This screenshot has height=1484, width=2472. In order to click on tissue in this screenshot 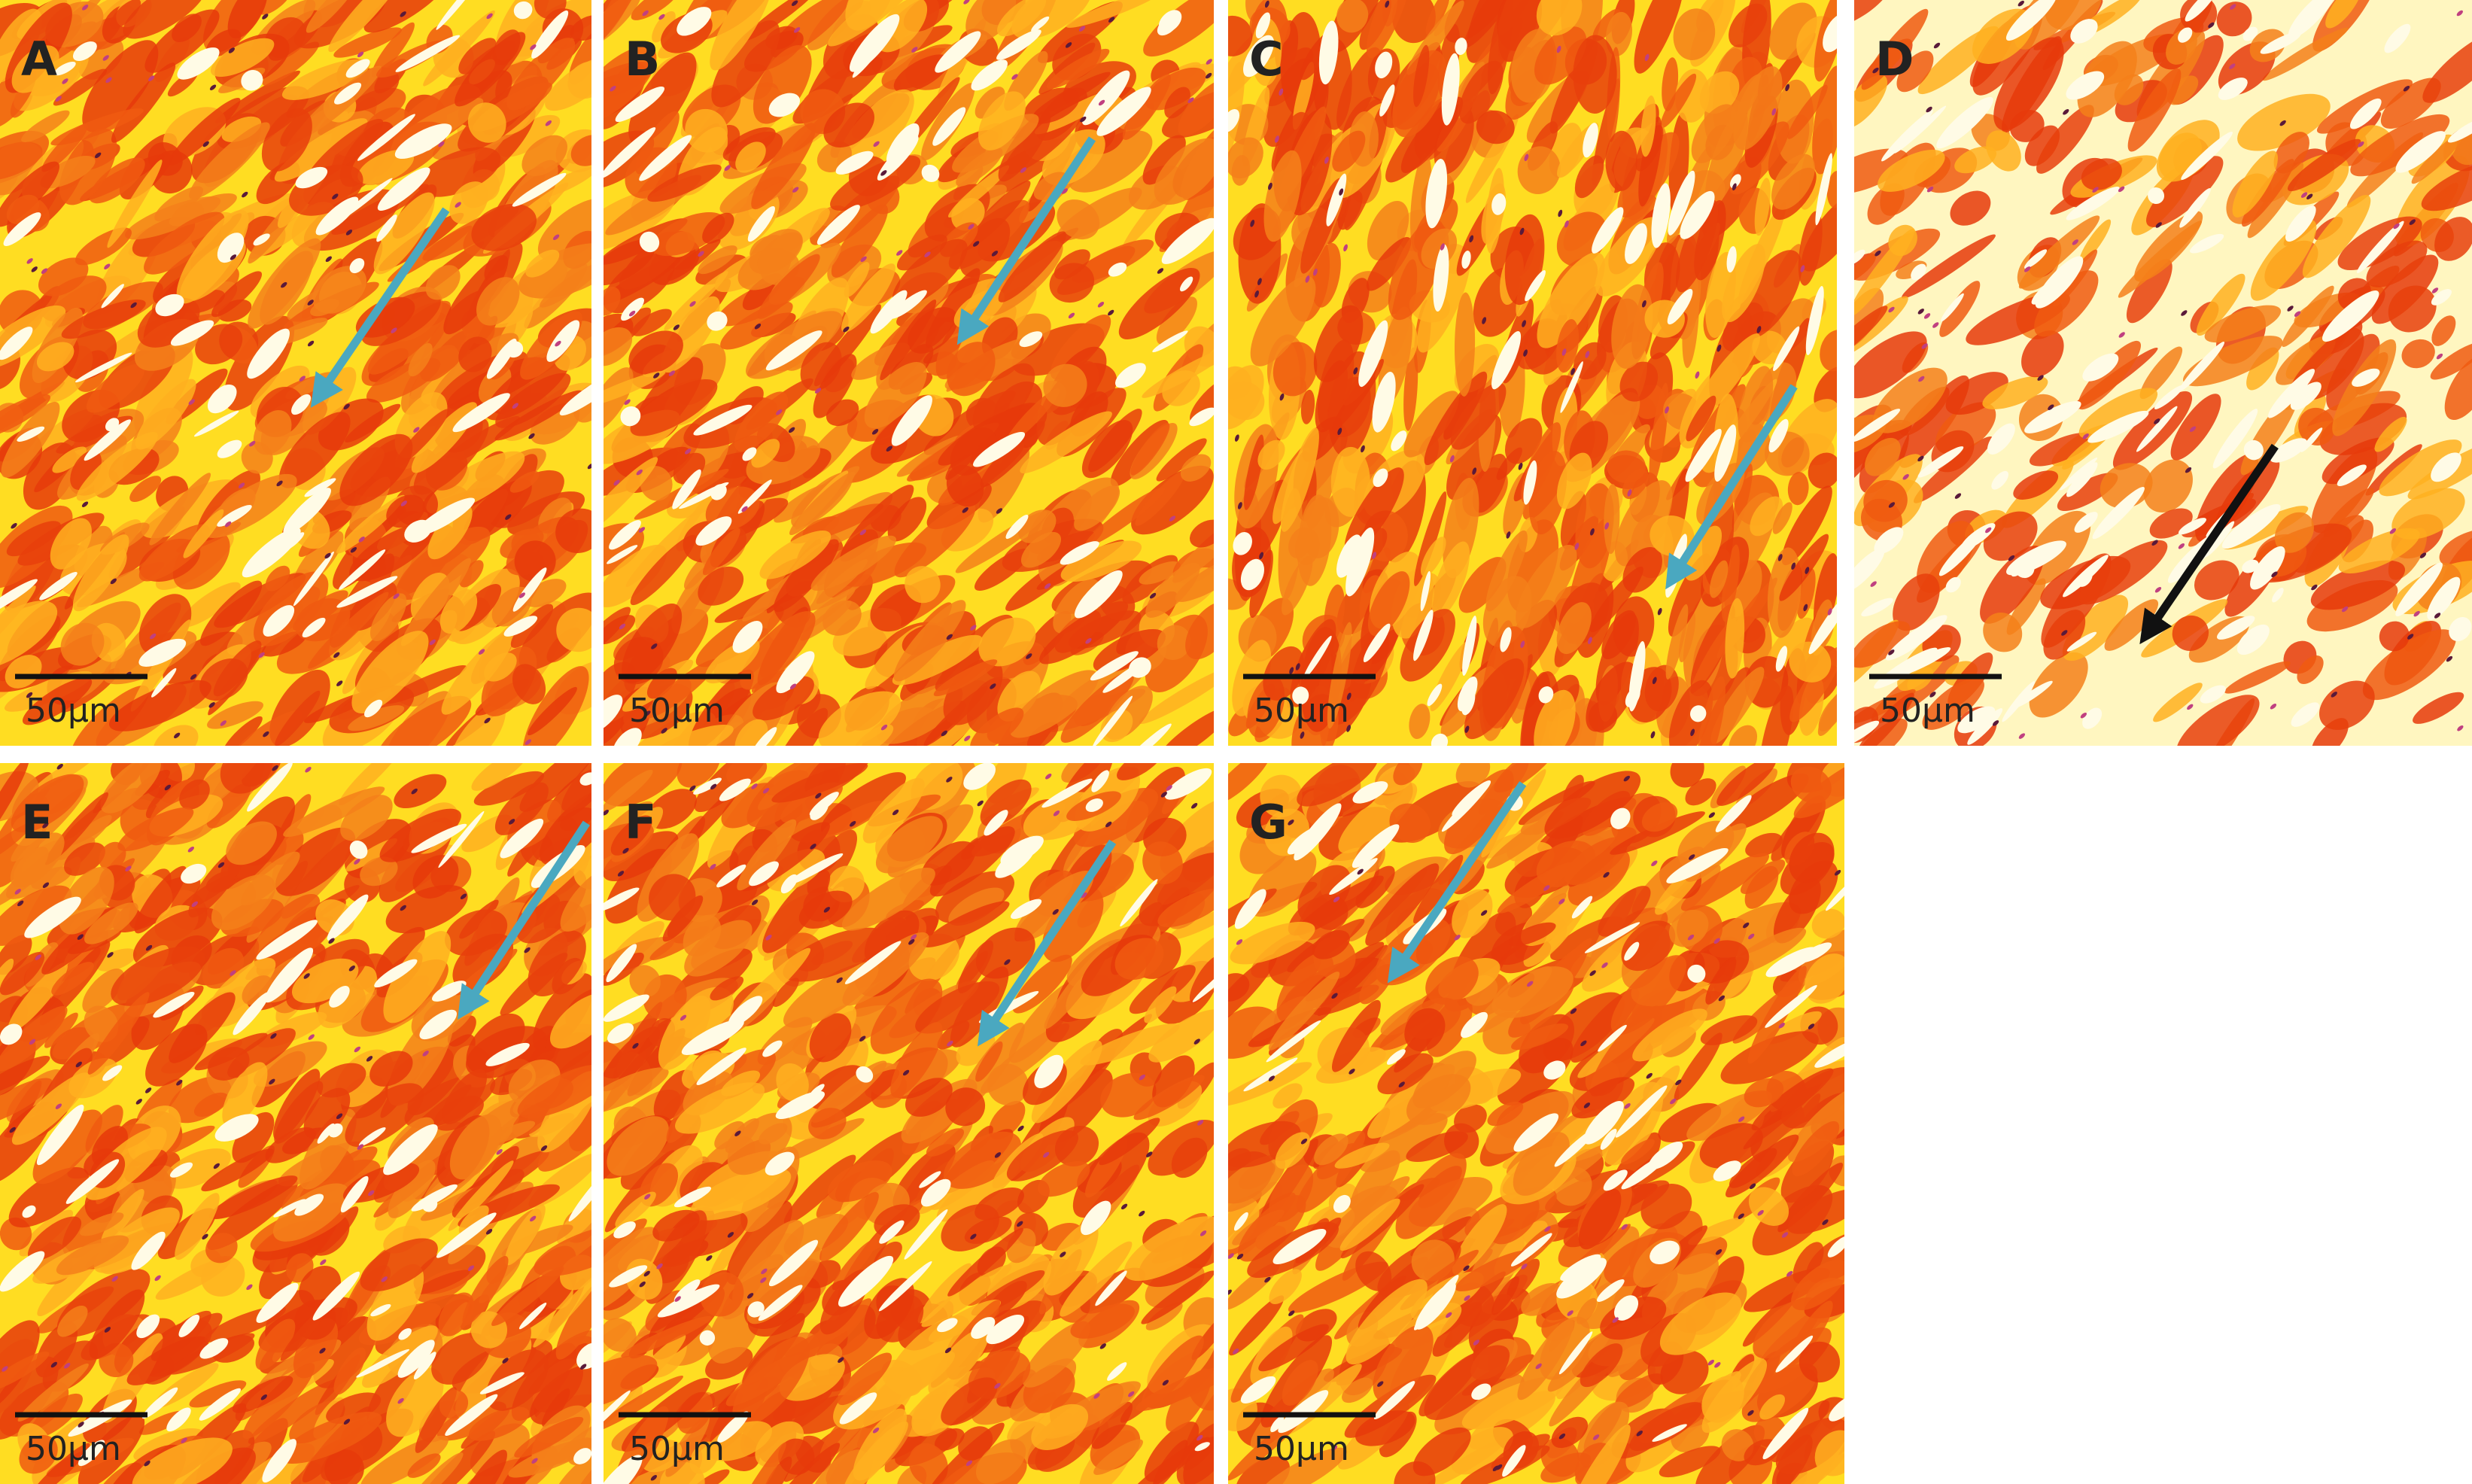, I will do `click(2163, 373)`.